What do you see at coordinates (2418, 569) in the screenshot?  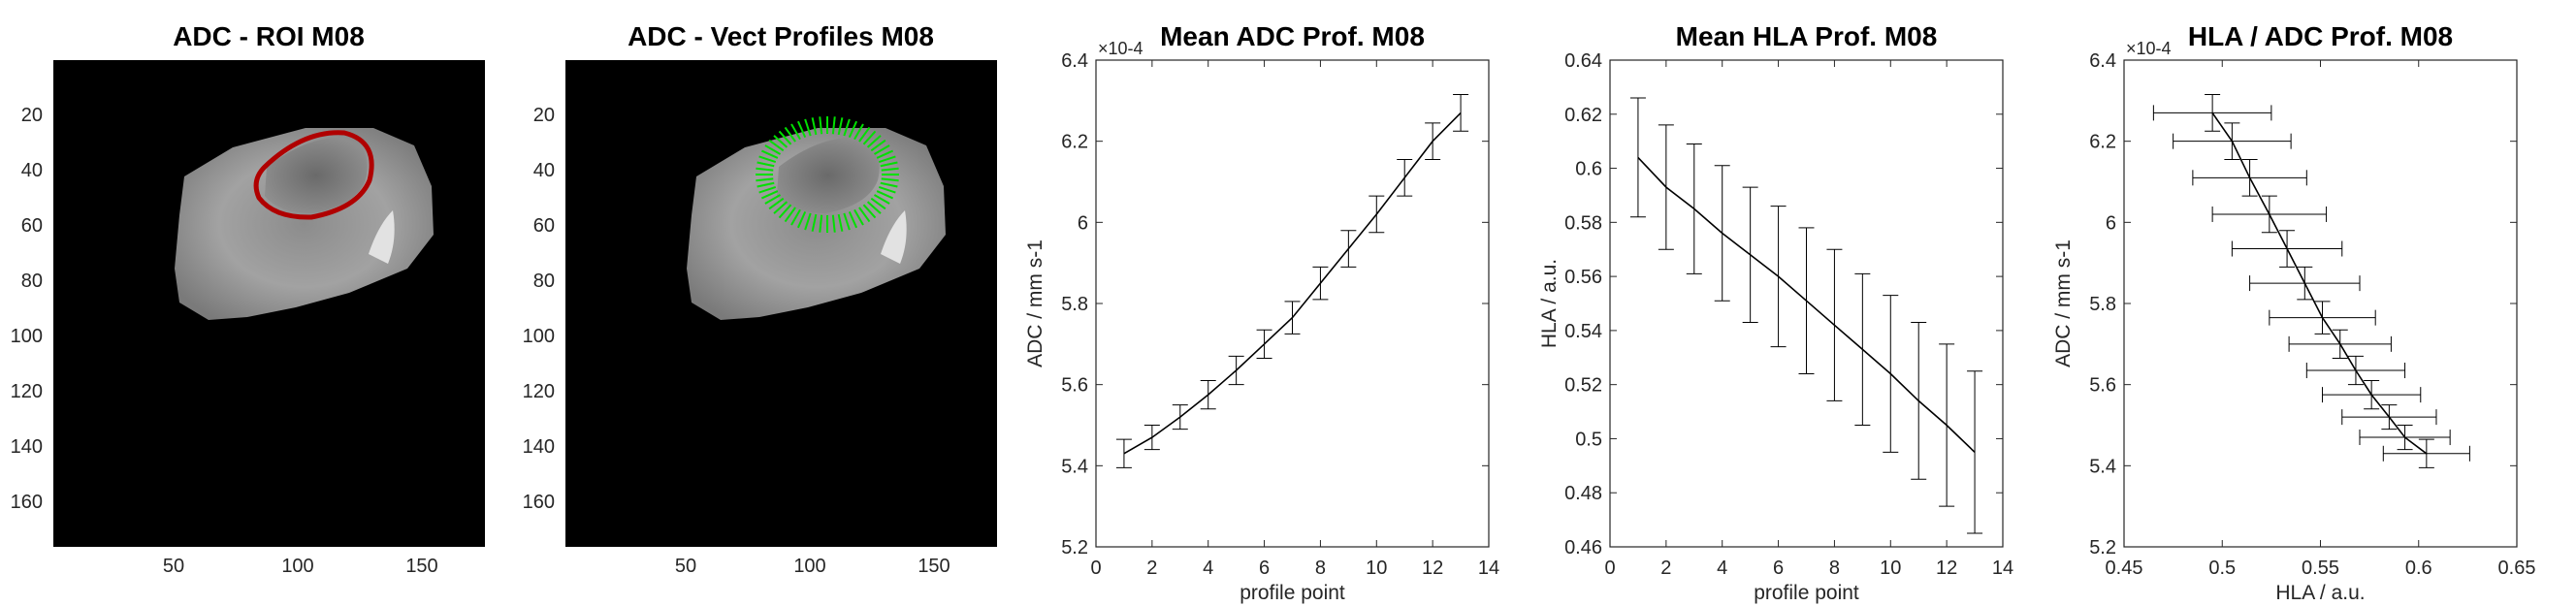 I see `x-tick-label: 0.6` at bounding box center [2418, 569].